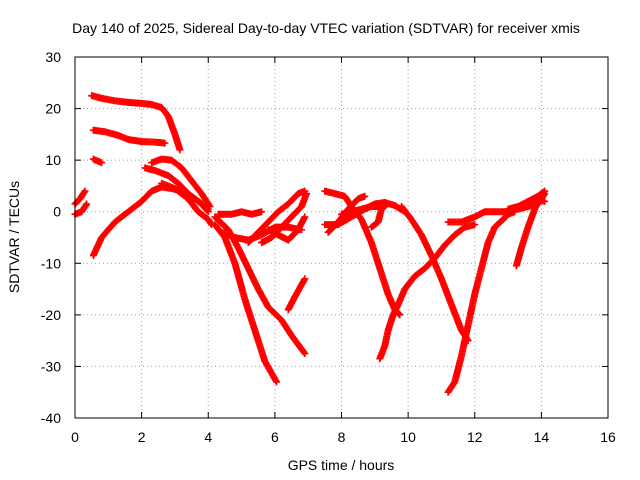  What do you see at coordinates (51, 263) in the screenshot?
I see `y-tick-label: -10` at bounding box center [51, 263].